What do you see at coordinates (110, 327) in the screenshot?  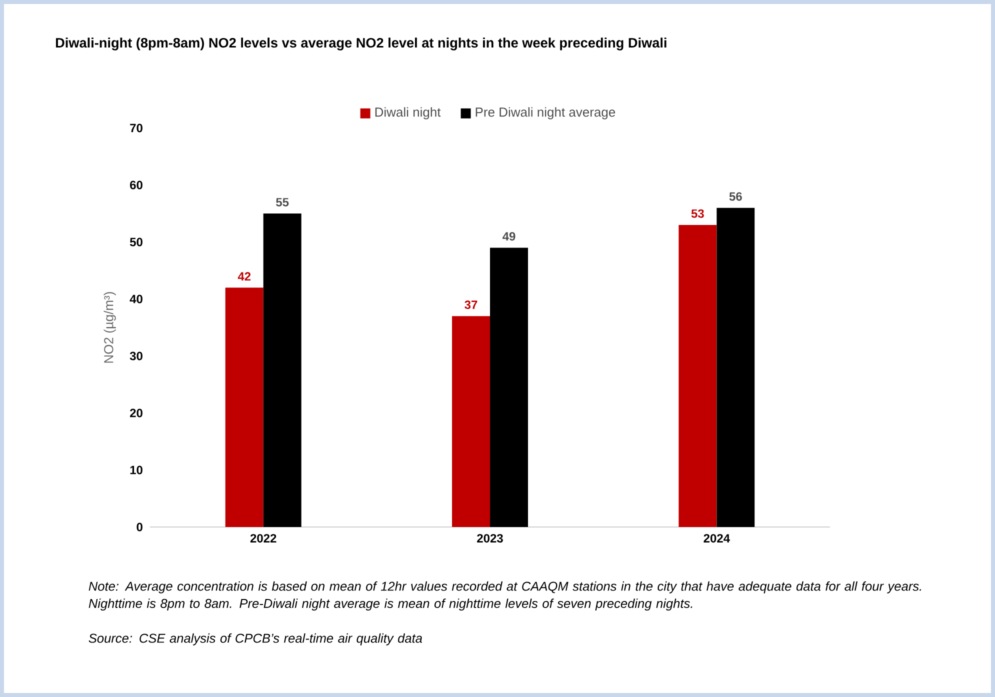 I see `y-axis-title: NO2 (µg/m³)` at bounding box center [110, 327].